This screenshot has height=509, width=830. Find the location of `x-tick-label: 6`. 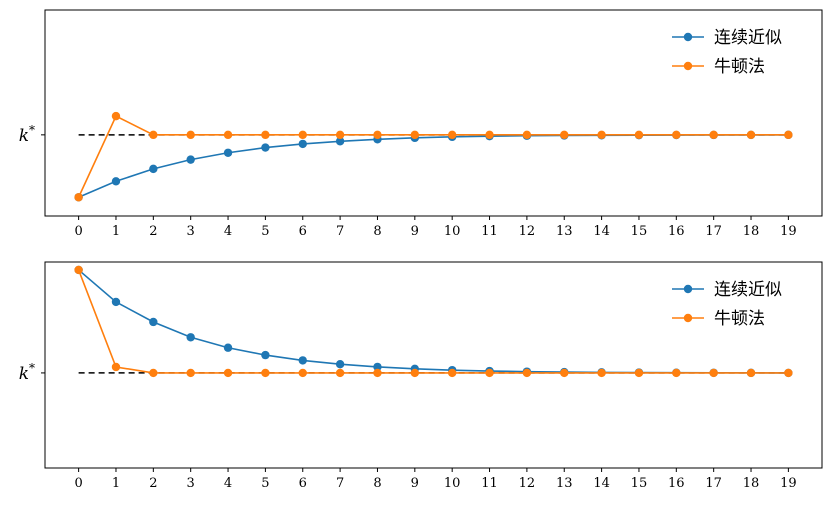

x-tick-label: 6 is located at coordinates (303, 483).